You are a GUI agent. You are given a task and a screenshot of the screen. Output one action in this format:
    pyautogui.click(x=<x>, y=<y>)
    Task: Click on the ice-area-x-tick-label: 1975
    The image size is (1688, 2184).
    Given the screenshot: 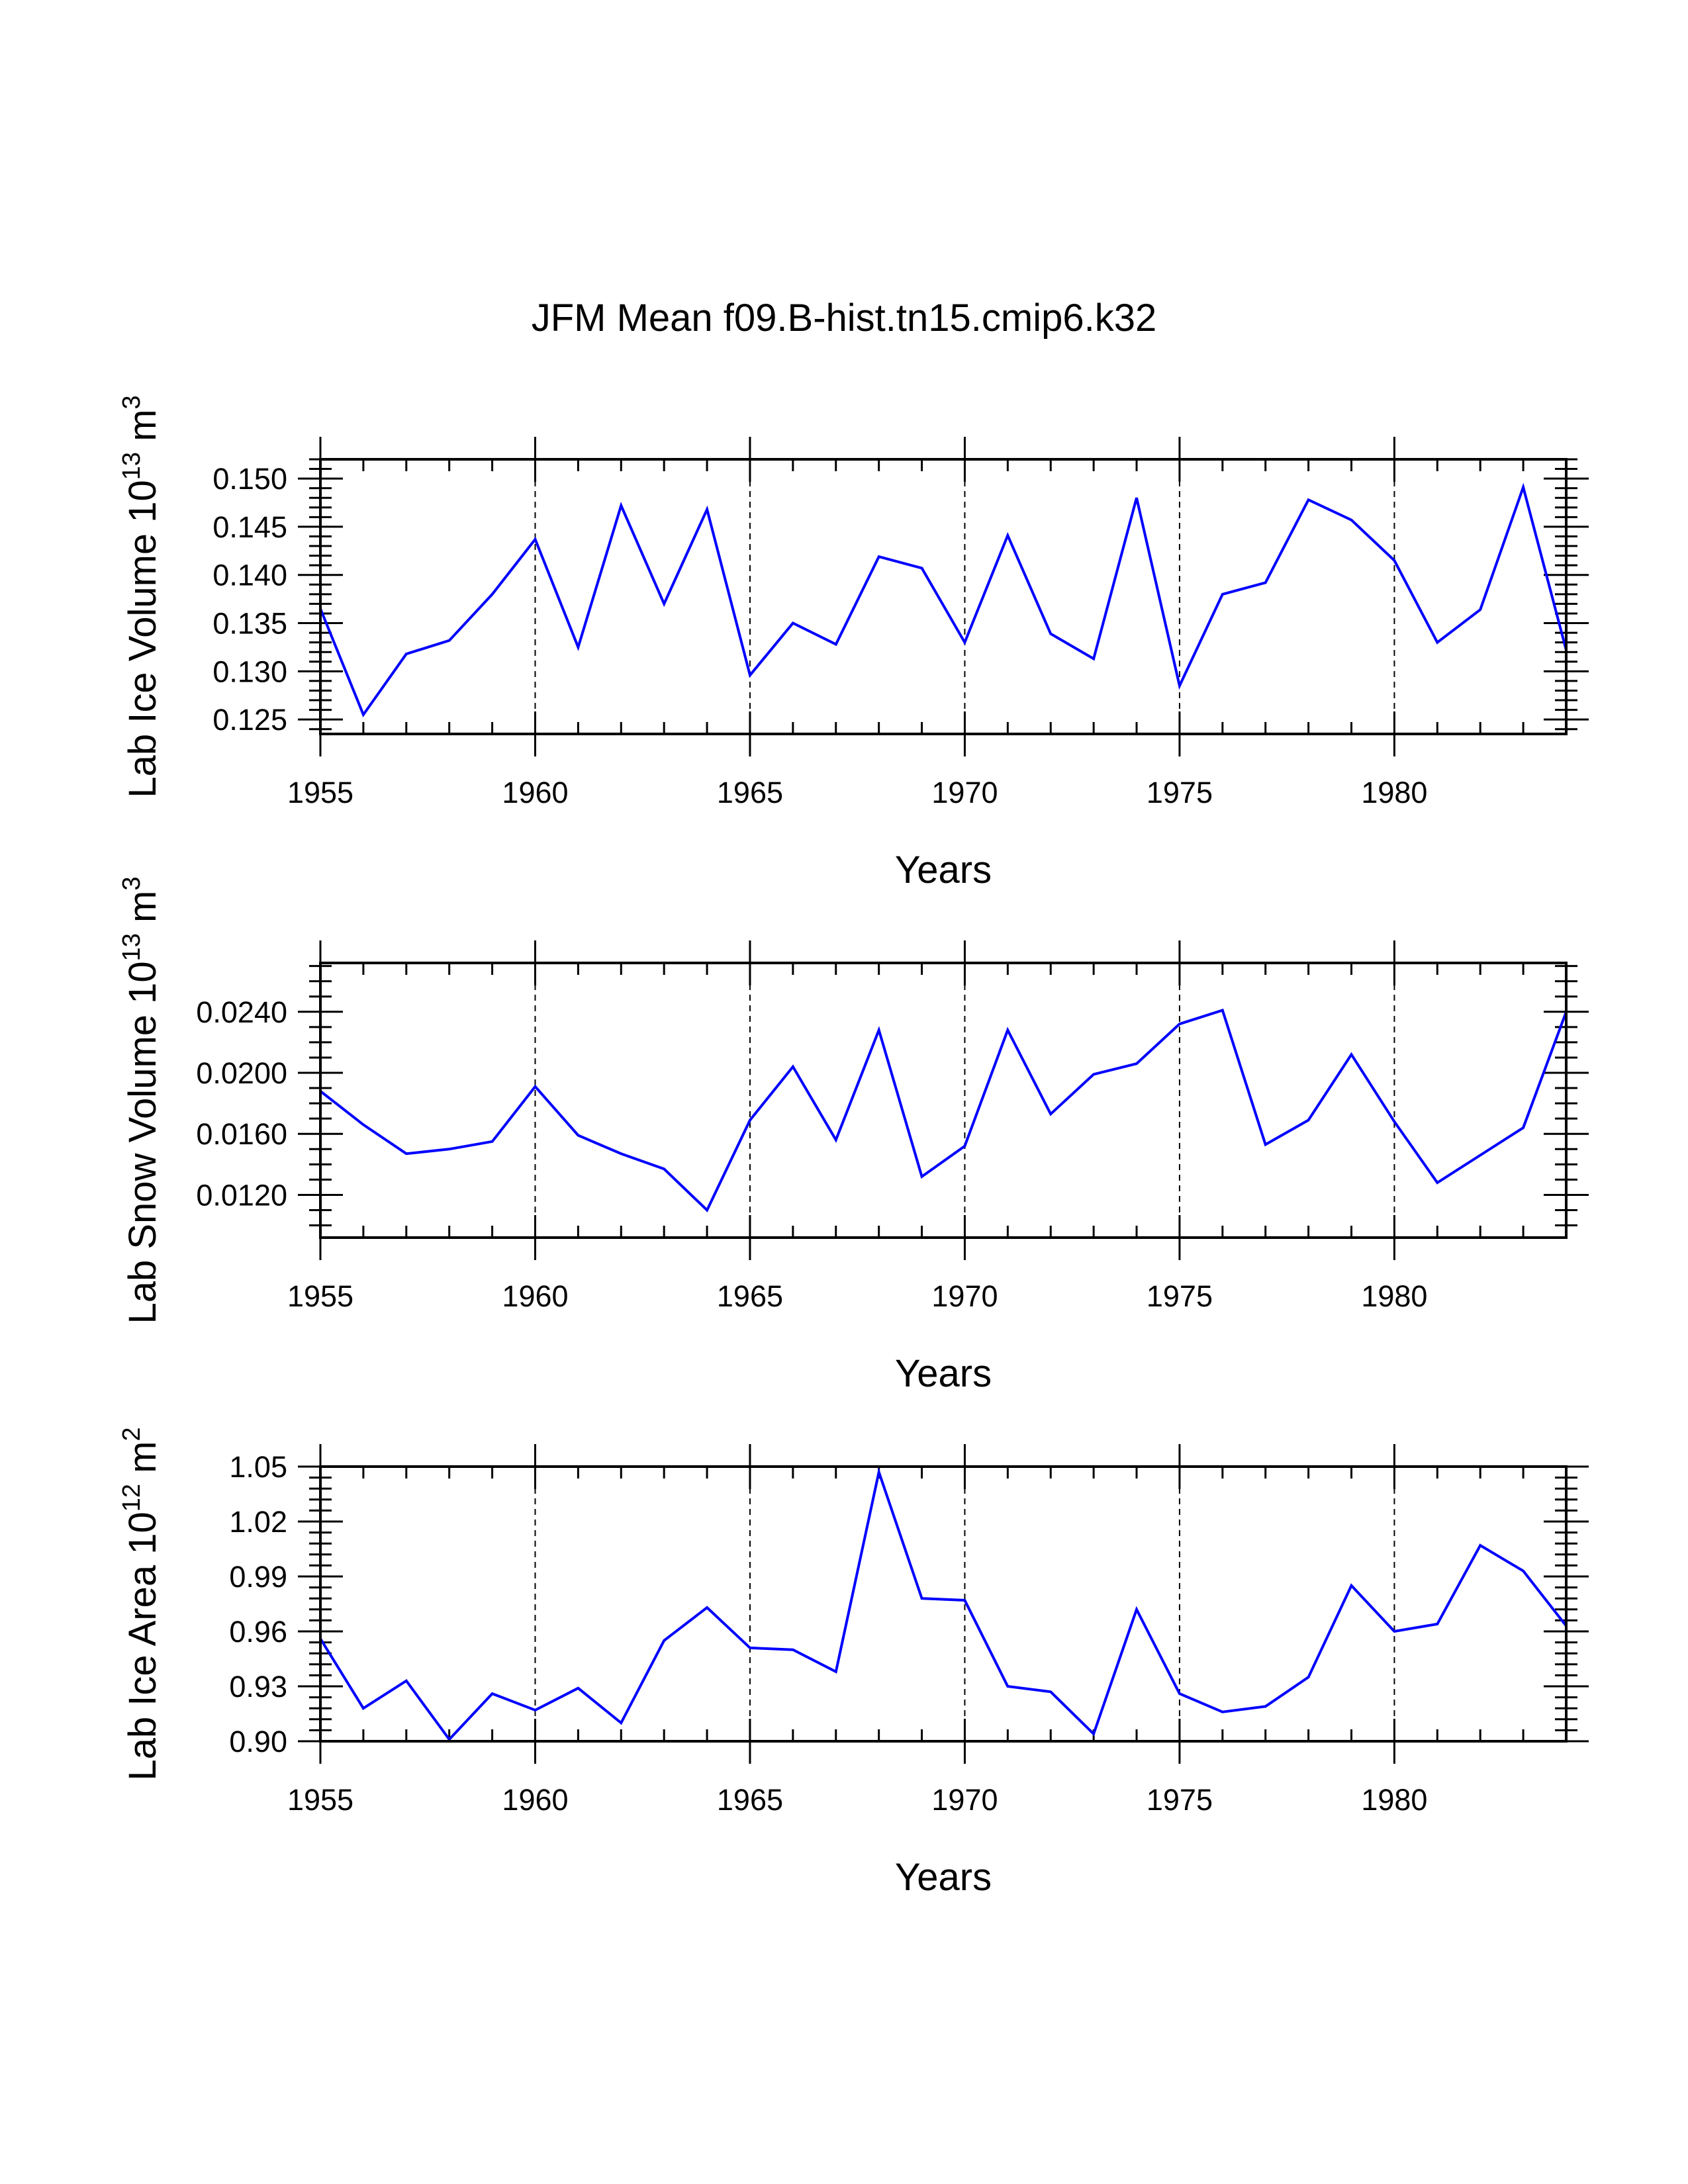 What is the action you would take?
    pyautogui.click(x=1180, y=1800)
    